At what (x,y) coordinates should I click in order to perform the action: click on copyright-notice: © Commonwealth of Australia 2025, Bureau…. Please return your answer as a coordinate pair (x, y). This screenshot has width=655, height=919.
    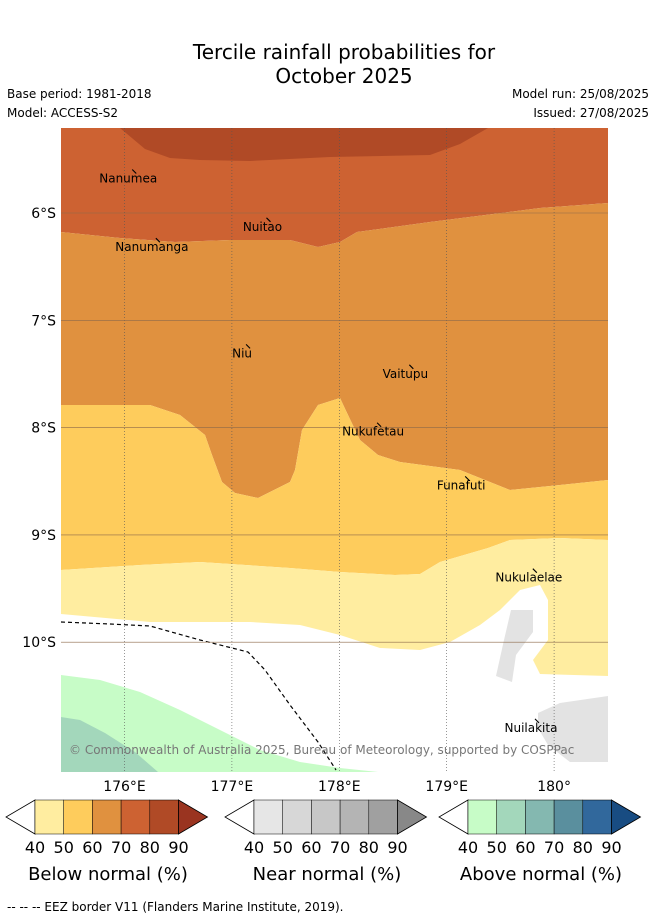
    Looking at the image, I should click on (321, 750).